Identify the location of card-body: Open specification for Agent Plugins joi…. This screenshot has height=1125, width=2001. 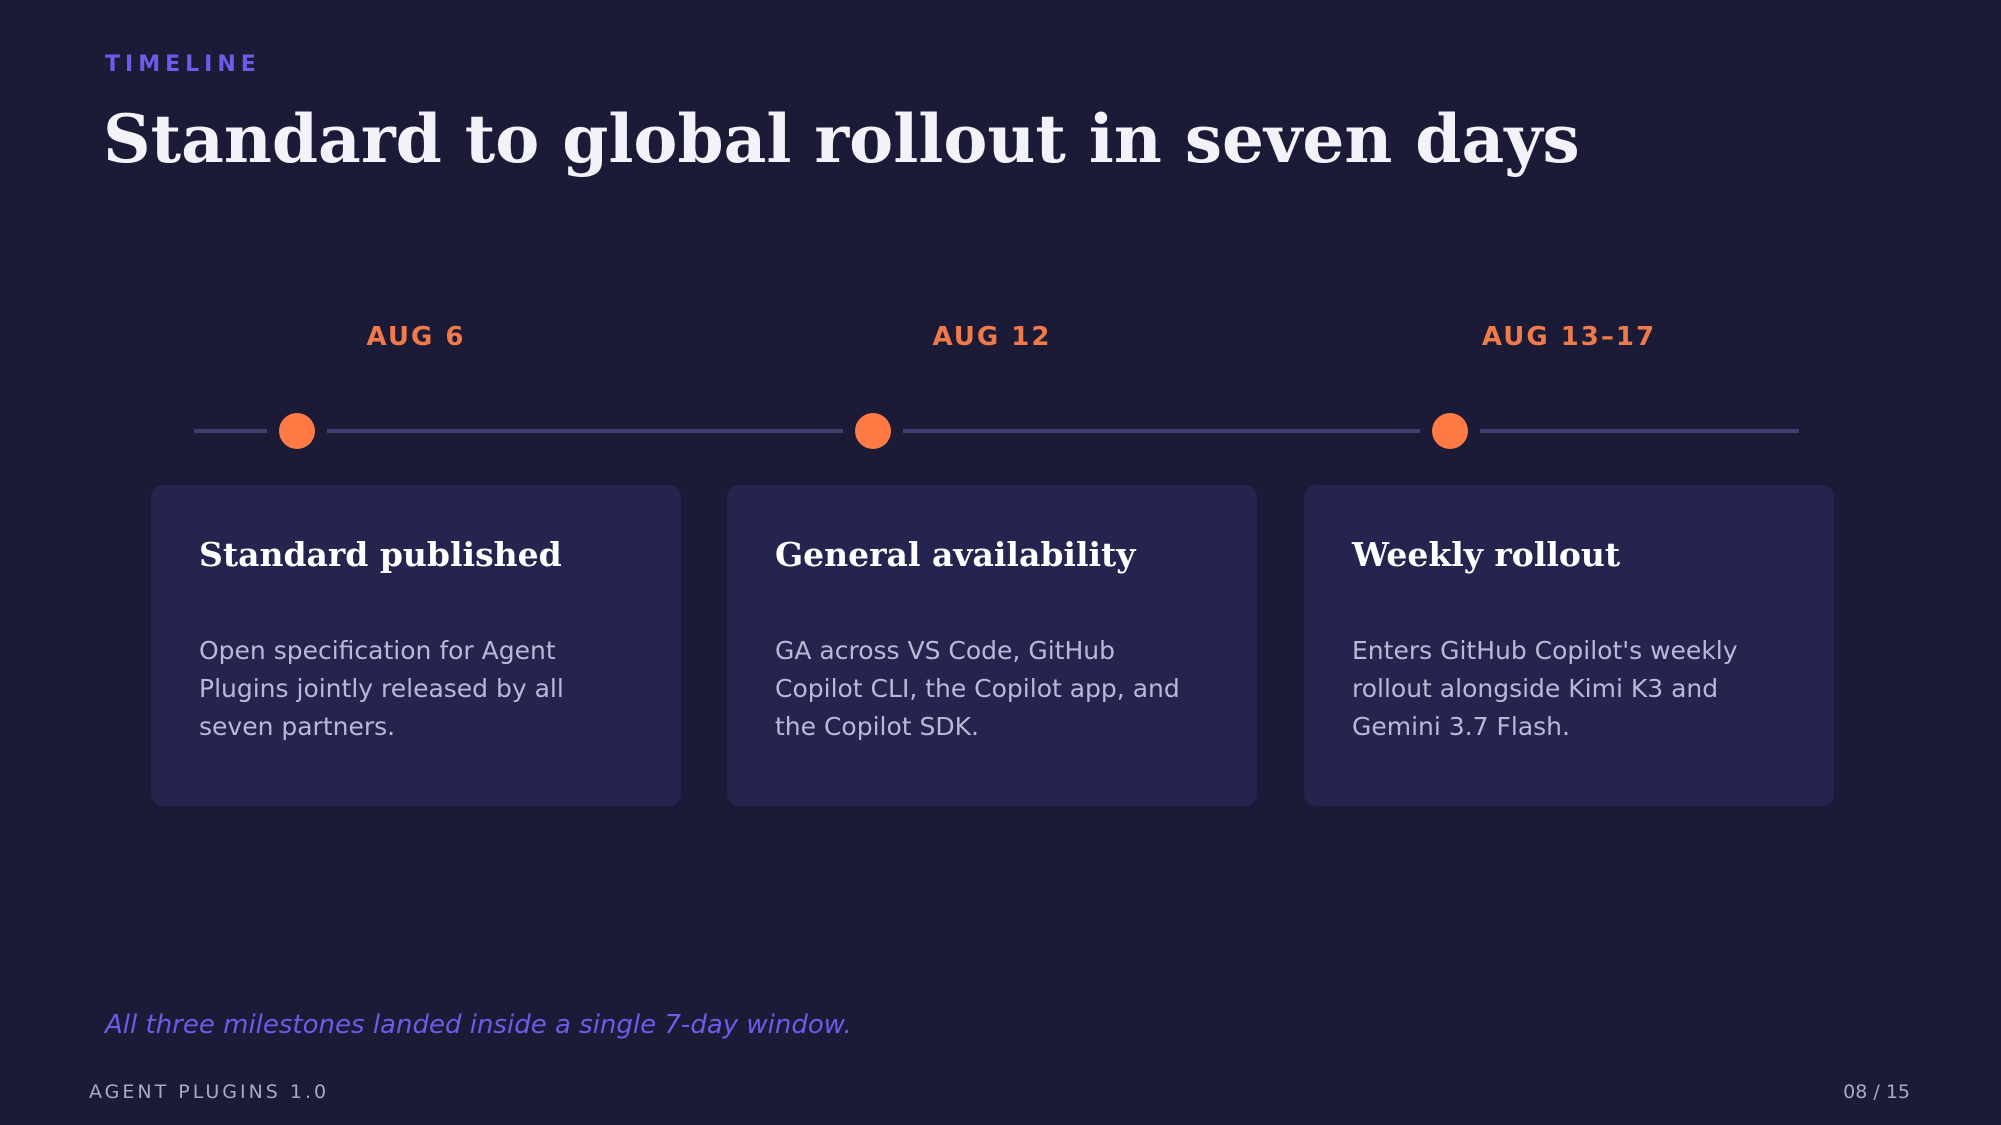
(381, 688).